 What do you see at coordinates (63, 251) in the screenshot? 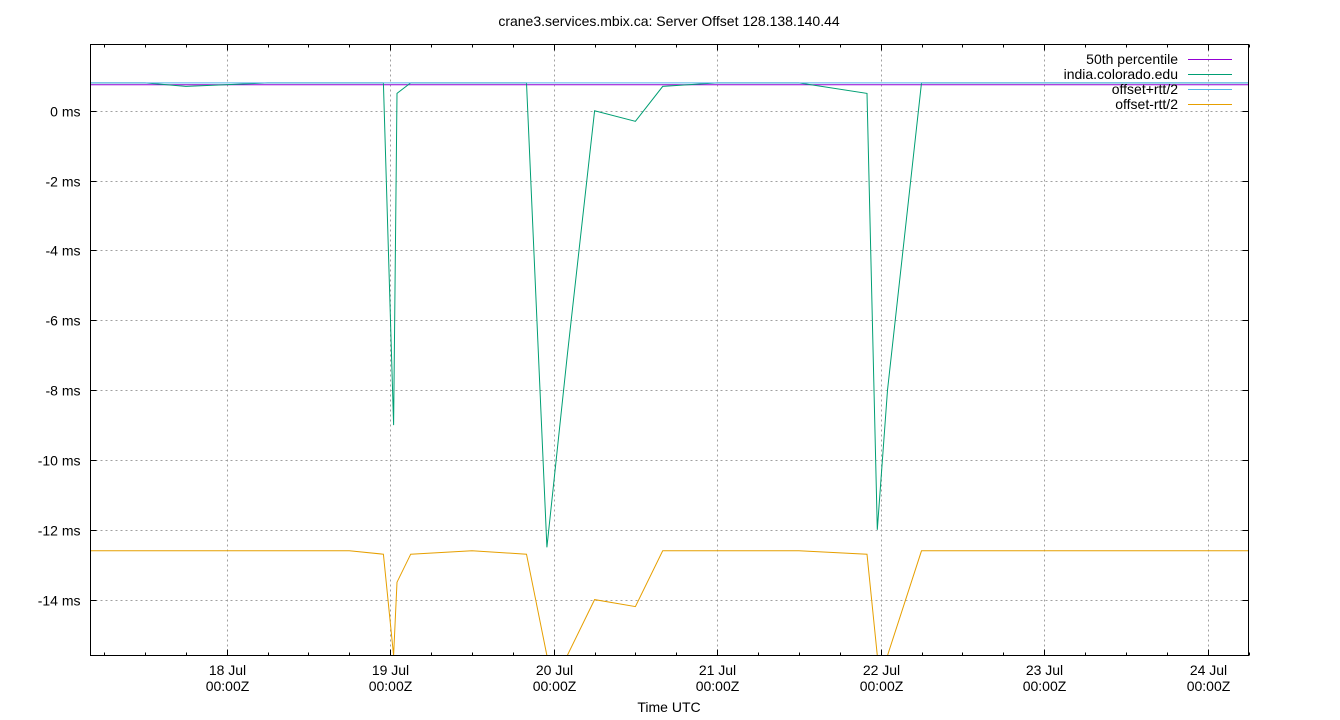
I see `y-tick-label: -4 ms` at bounding box center [63, 251].